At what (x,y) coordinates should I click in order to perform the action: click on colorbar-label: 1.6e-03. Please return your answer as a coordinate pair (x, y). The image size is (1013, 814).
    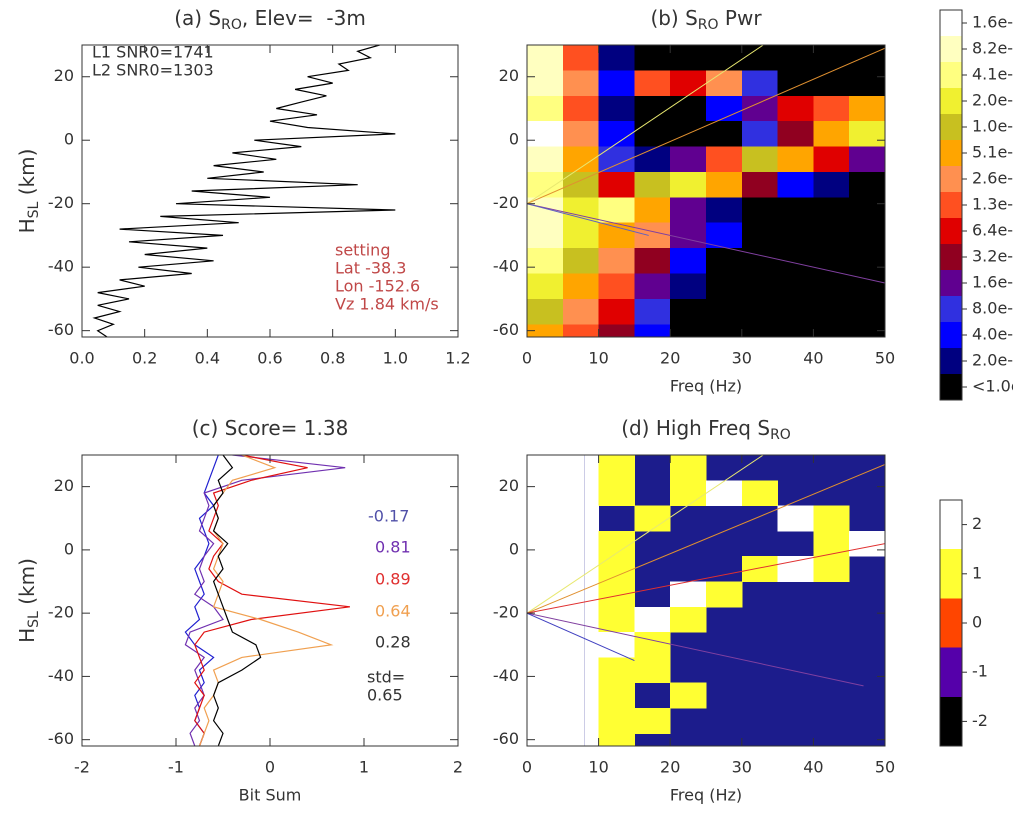
    Looking at the image, I should click on (992, 22).